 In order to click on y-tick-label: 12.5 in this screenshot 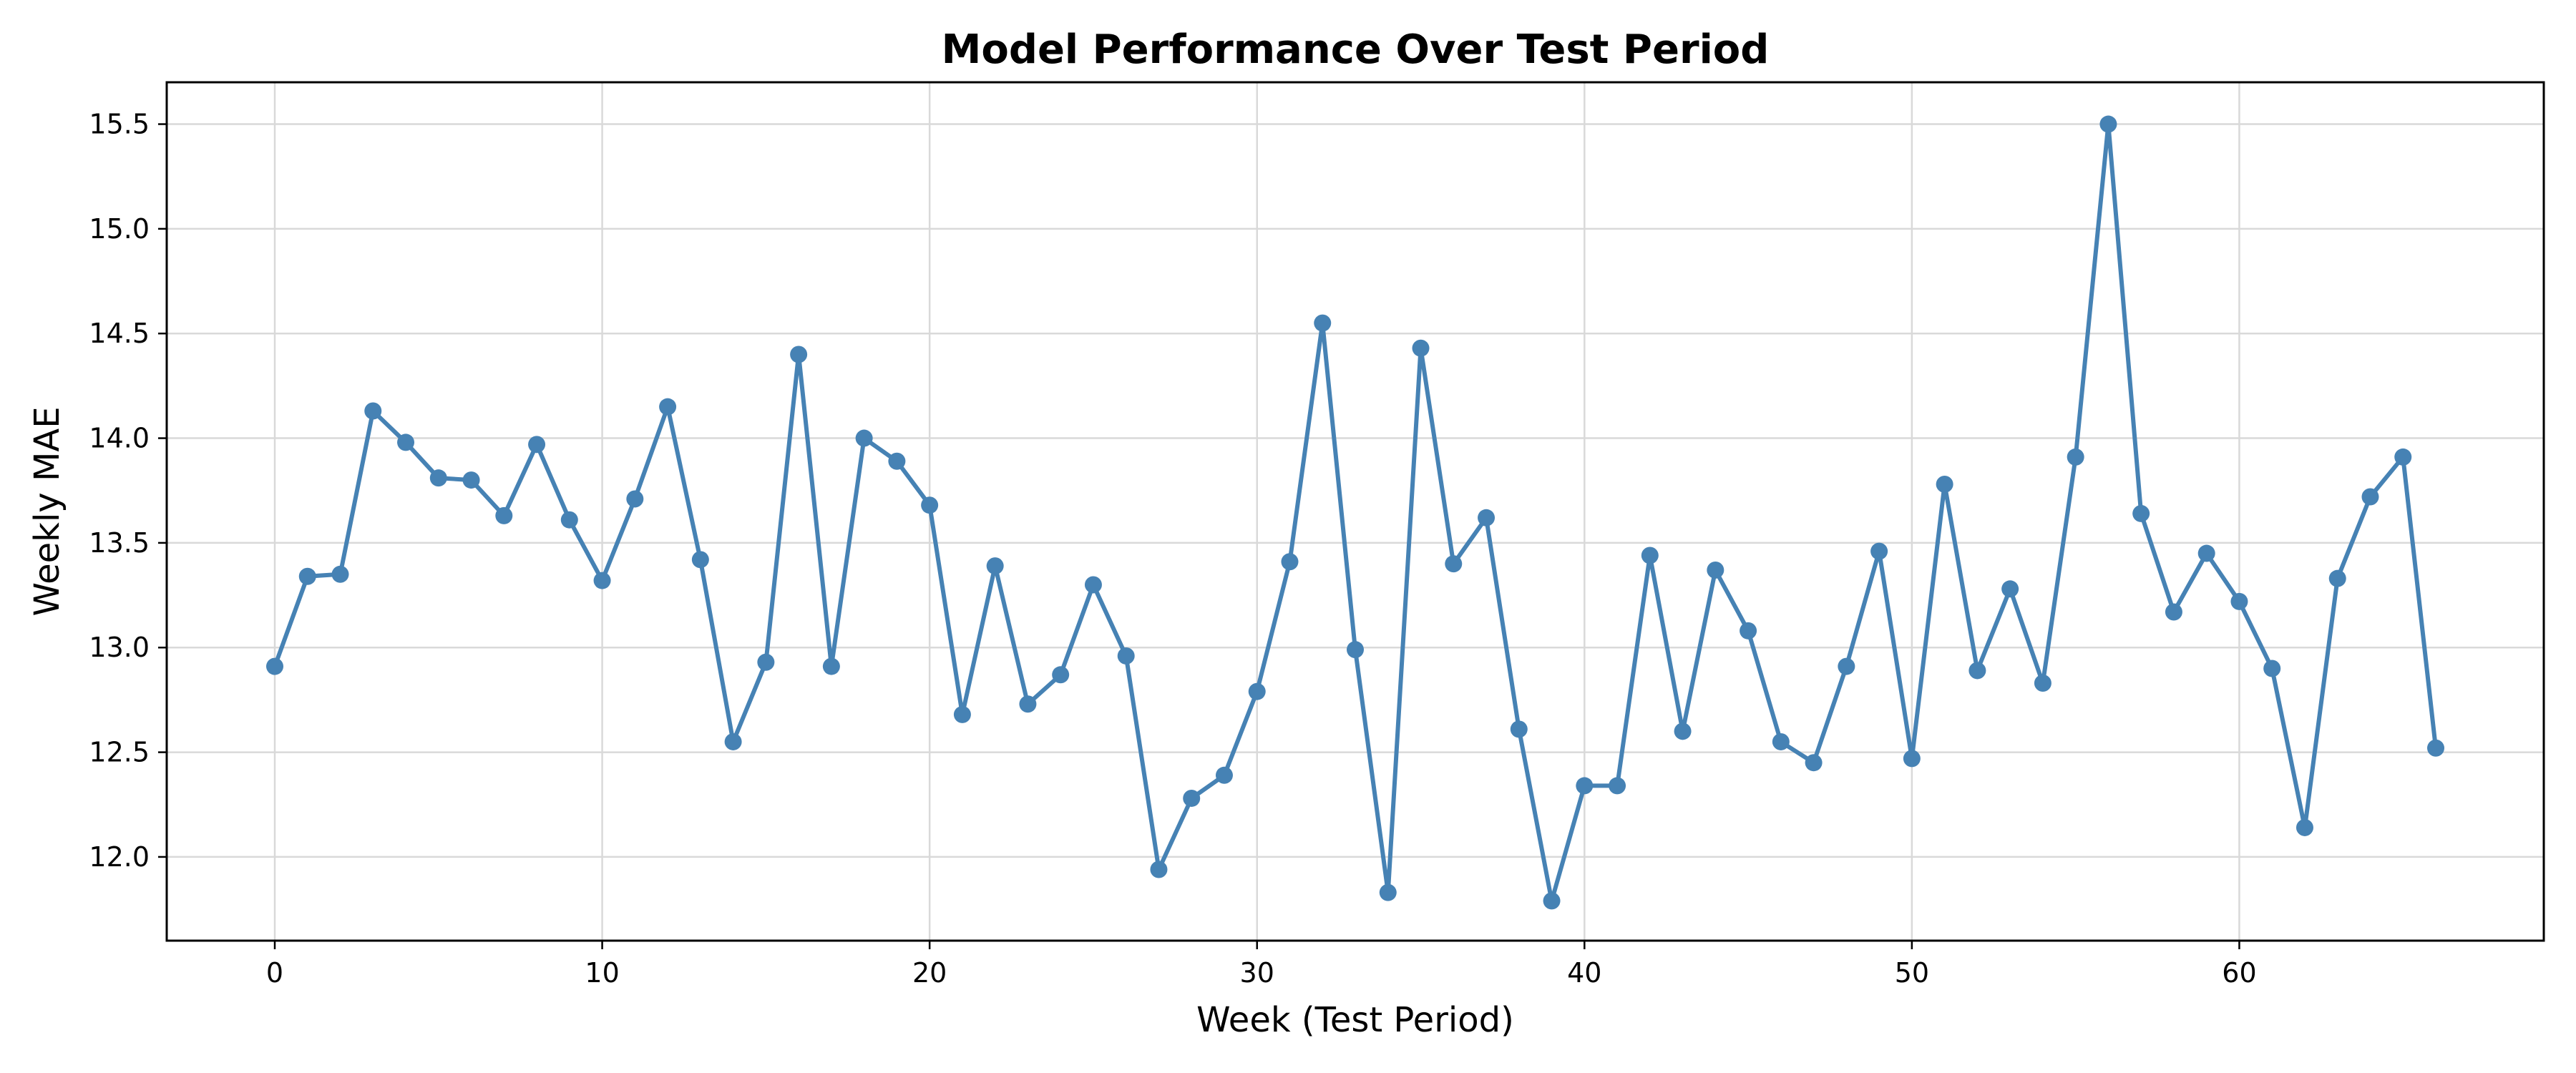, I will do `click(119, 752)`.